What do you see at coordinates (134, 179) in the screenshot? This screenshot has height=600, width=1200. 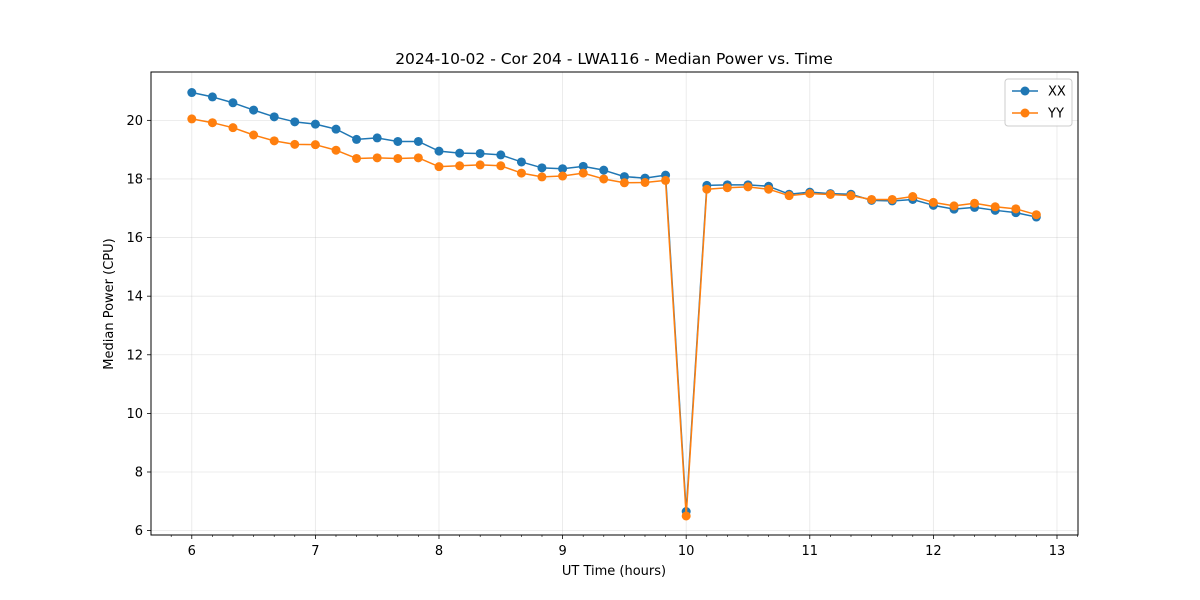 I see `y-tick-label: 18` at bounding box center [134, 179].